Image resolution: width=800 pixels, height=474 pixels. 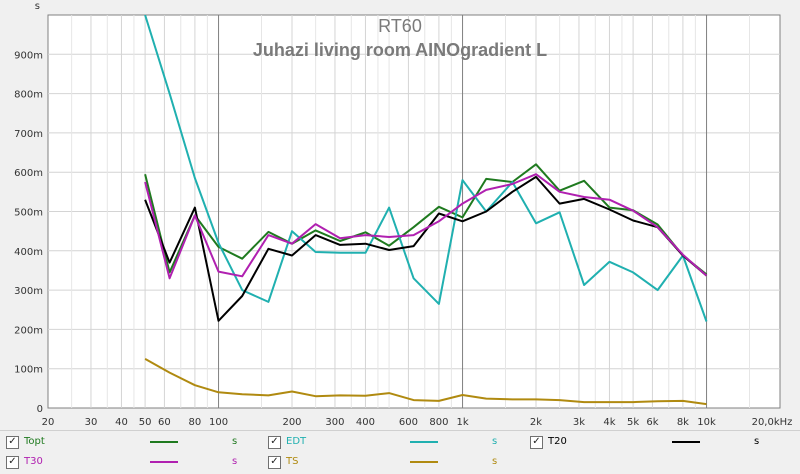 What do you see at coordinates (400, 50) in the screenshot?
I see `chart-subtitle: Juhazi living room AINOgradient L` at bounding box center [400, 50].